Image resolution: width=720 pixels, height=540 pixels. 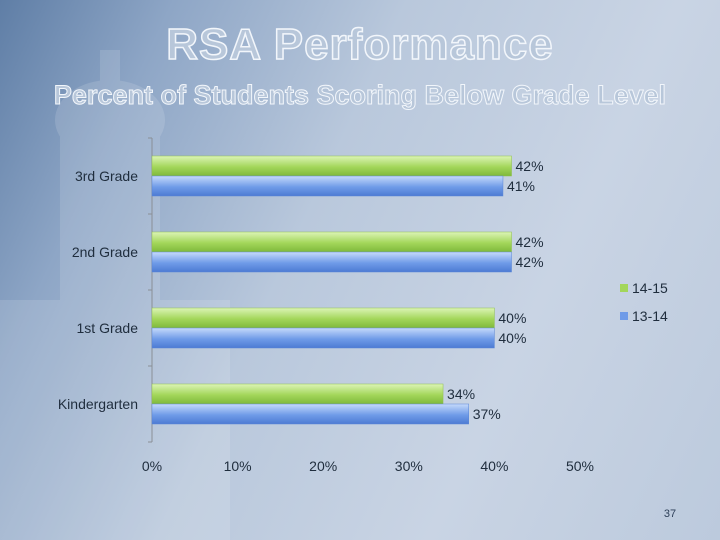 What do you see at coordinates (650, 288) in the screenshot?
I see `legend-label: 14-15` at bounding box center [650, 288].